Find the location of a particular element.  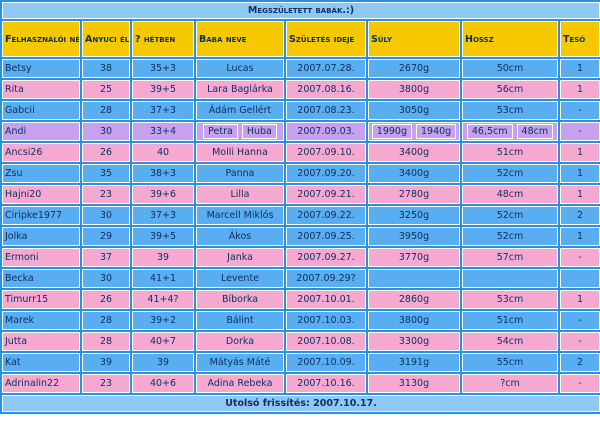

sub-cell: Petra is located at coordinates (220, 131).